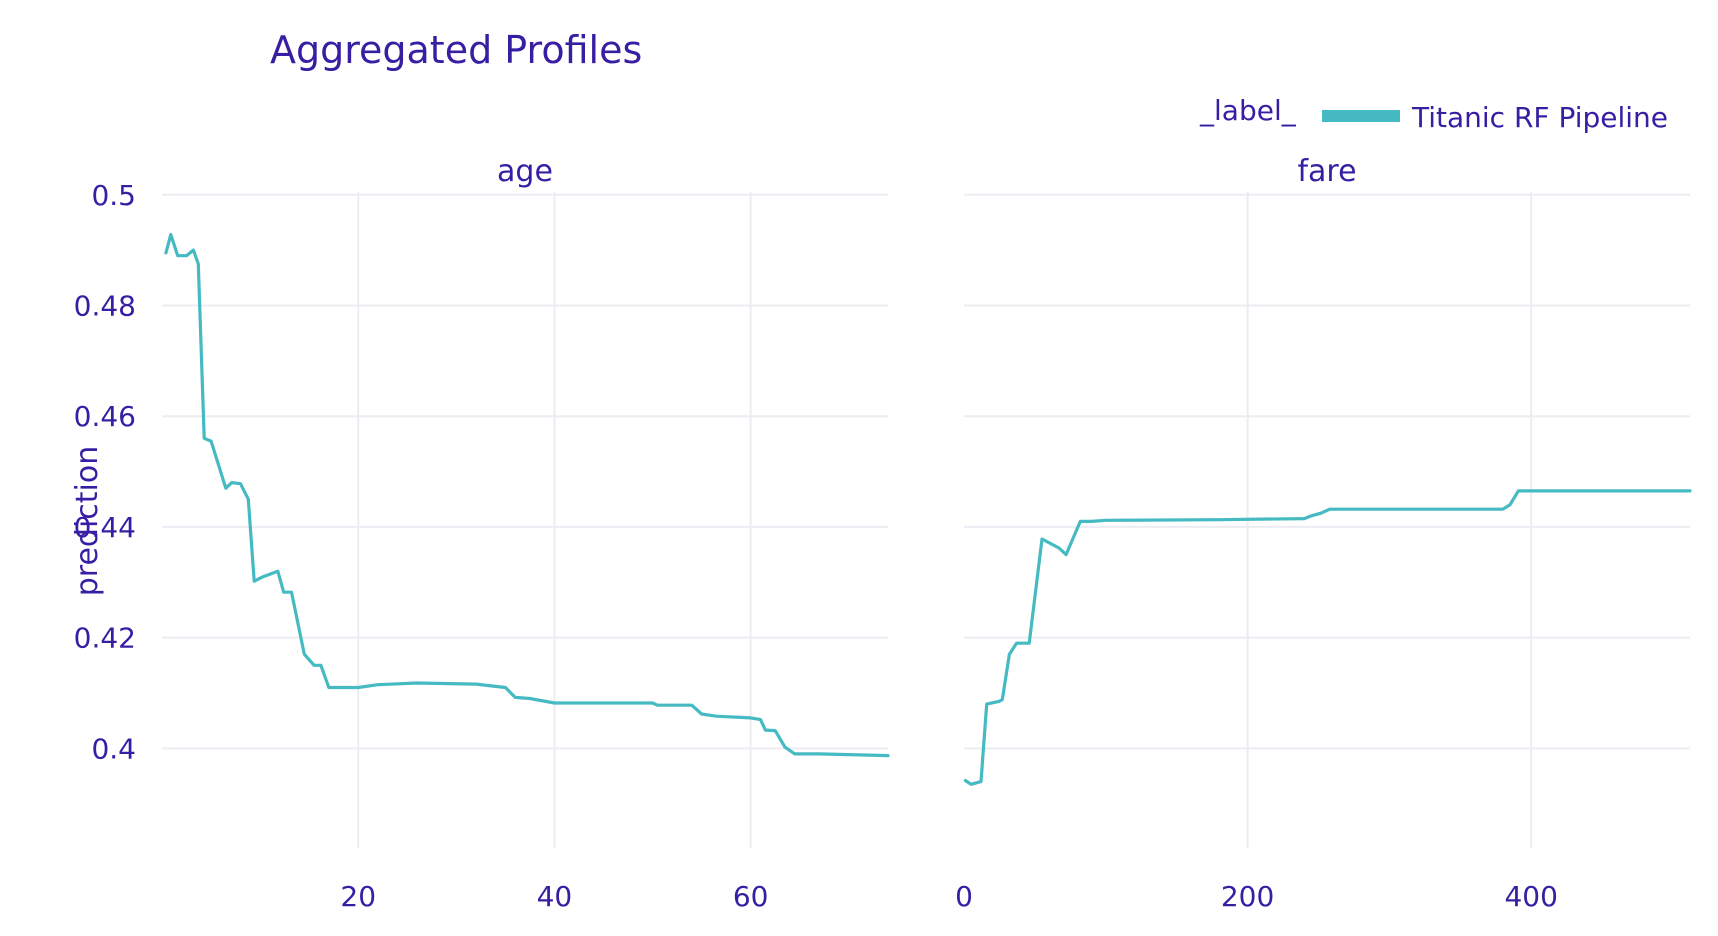 This screenshot has height=936, width=1718. Describe the element at coordinates (525, 171) in the screenshot. I see `panel-subtitle-age: age` at that location.